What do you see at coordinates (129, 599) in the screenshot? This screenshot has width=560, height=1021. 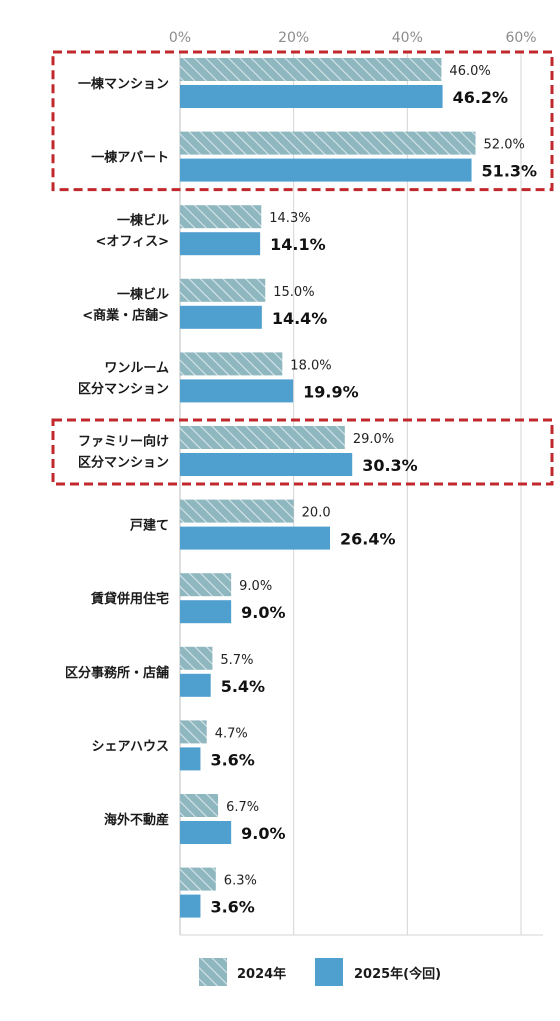 I see `category-label: 賃貸併用住宅` at bounding box center [129, 599].